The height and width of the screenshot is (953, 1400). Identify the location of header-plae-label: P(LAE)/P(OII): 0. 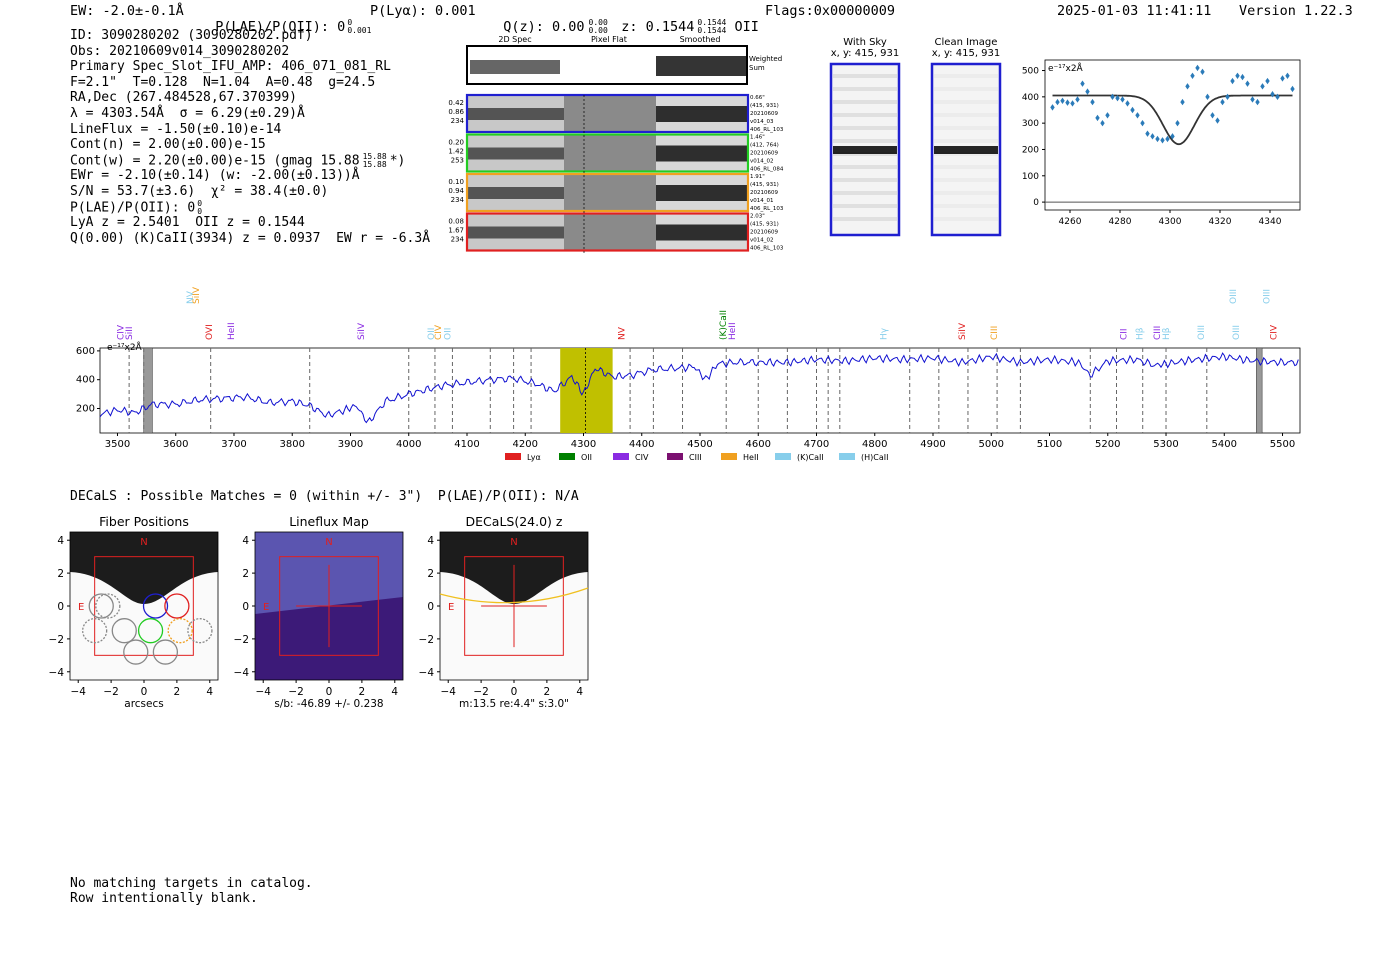
(280, 27).